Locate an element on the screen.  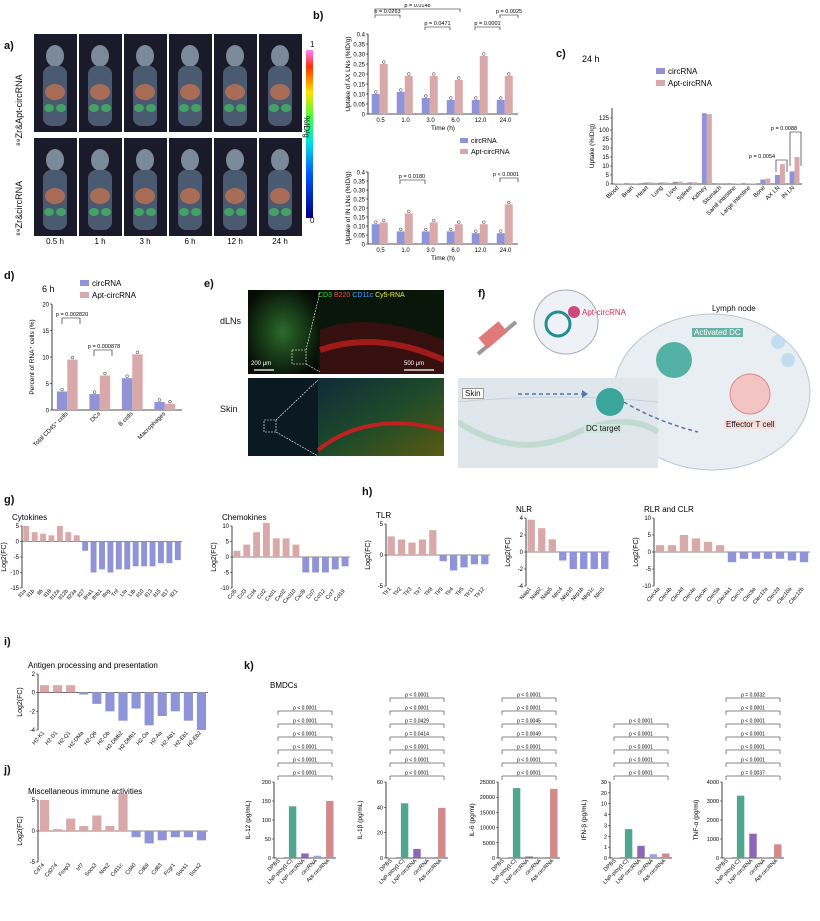
y-axis-label: Uptake (%ID/g) is located at coordinates (592, 146).